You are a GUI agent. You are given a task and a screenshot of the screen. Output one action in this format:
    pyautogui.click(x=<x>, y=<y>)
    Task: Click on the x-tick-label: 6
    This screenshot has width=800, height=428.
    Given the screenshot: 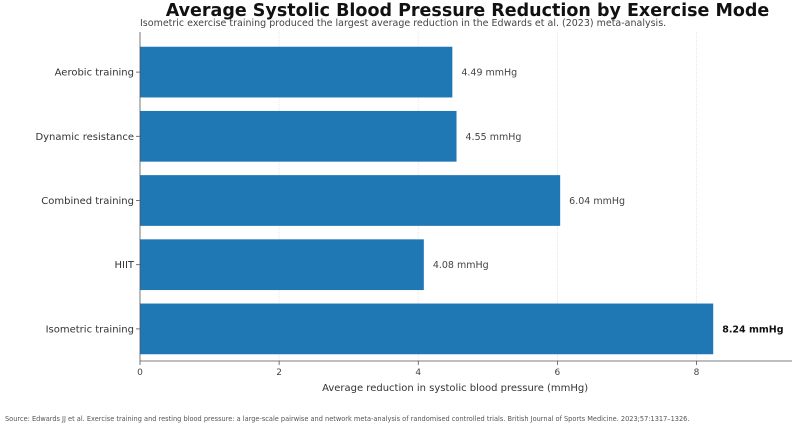 What is the action you would take?
    pyautogui.click(x=558, y=373)
    